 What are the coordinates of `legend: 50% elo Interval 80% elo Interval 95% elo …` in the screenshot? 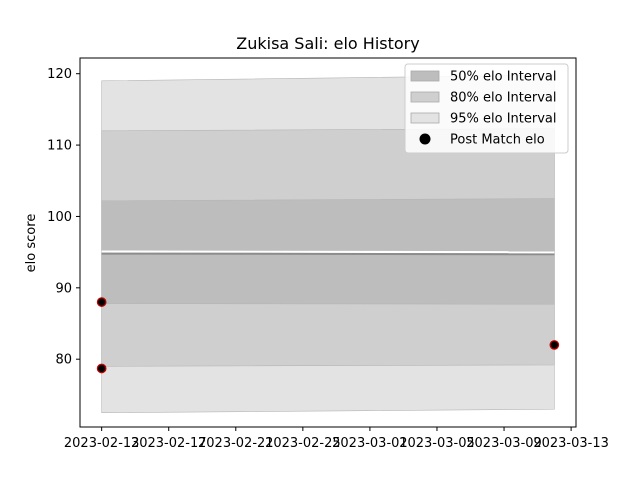 It's located at (486, 108).